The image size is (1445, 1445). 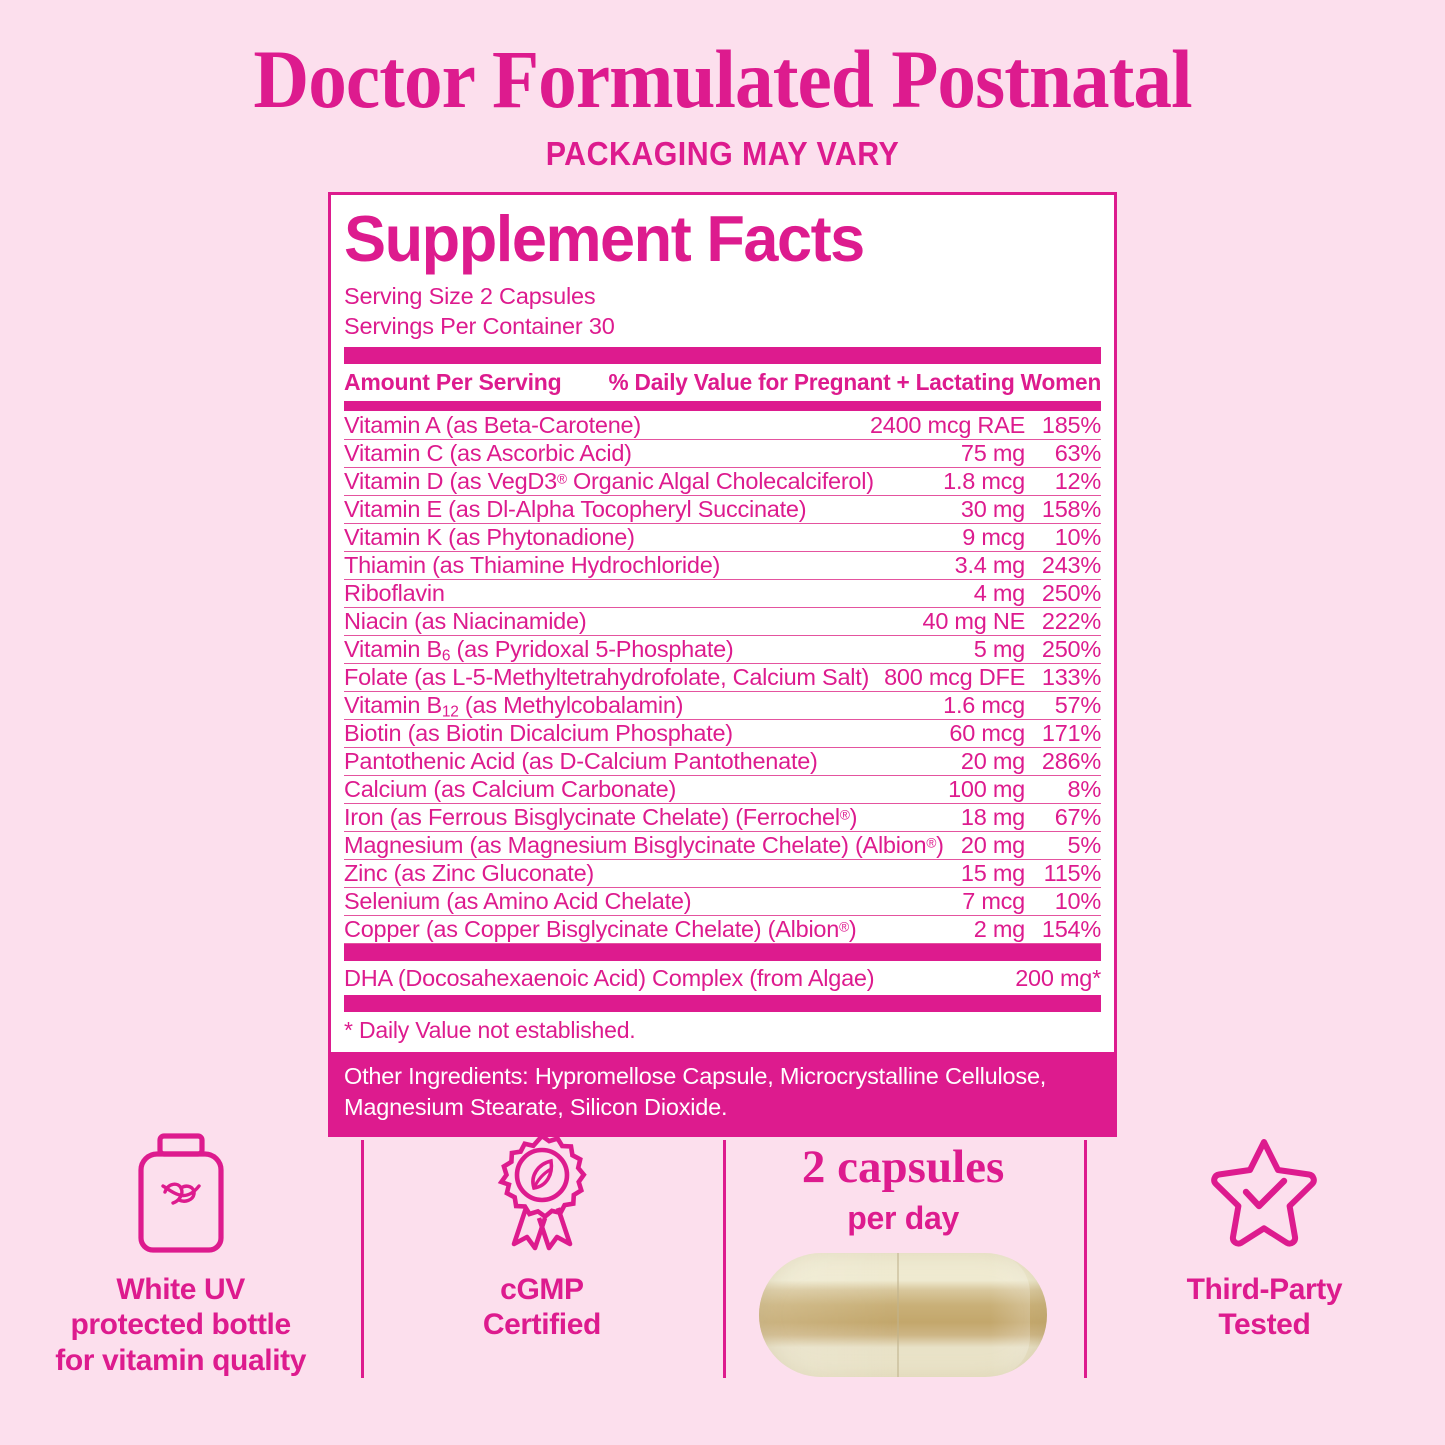 I want to click on nutrient-daily-value: 286%, so click(x=1071, y=761).